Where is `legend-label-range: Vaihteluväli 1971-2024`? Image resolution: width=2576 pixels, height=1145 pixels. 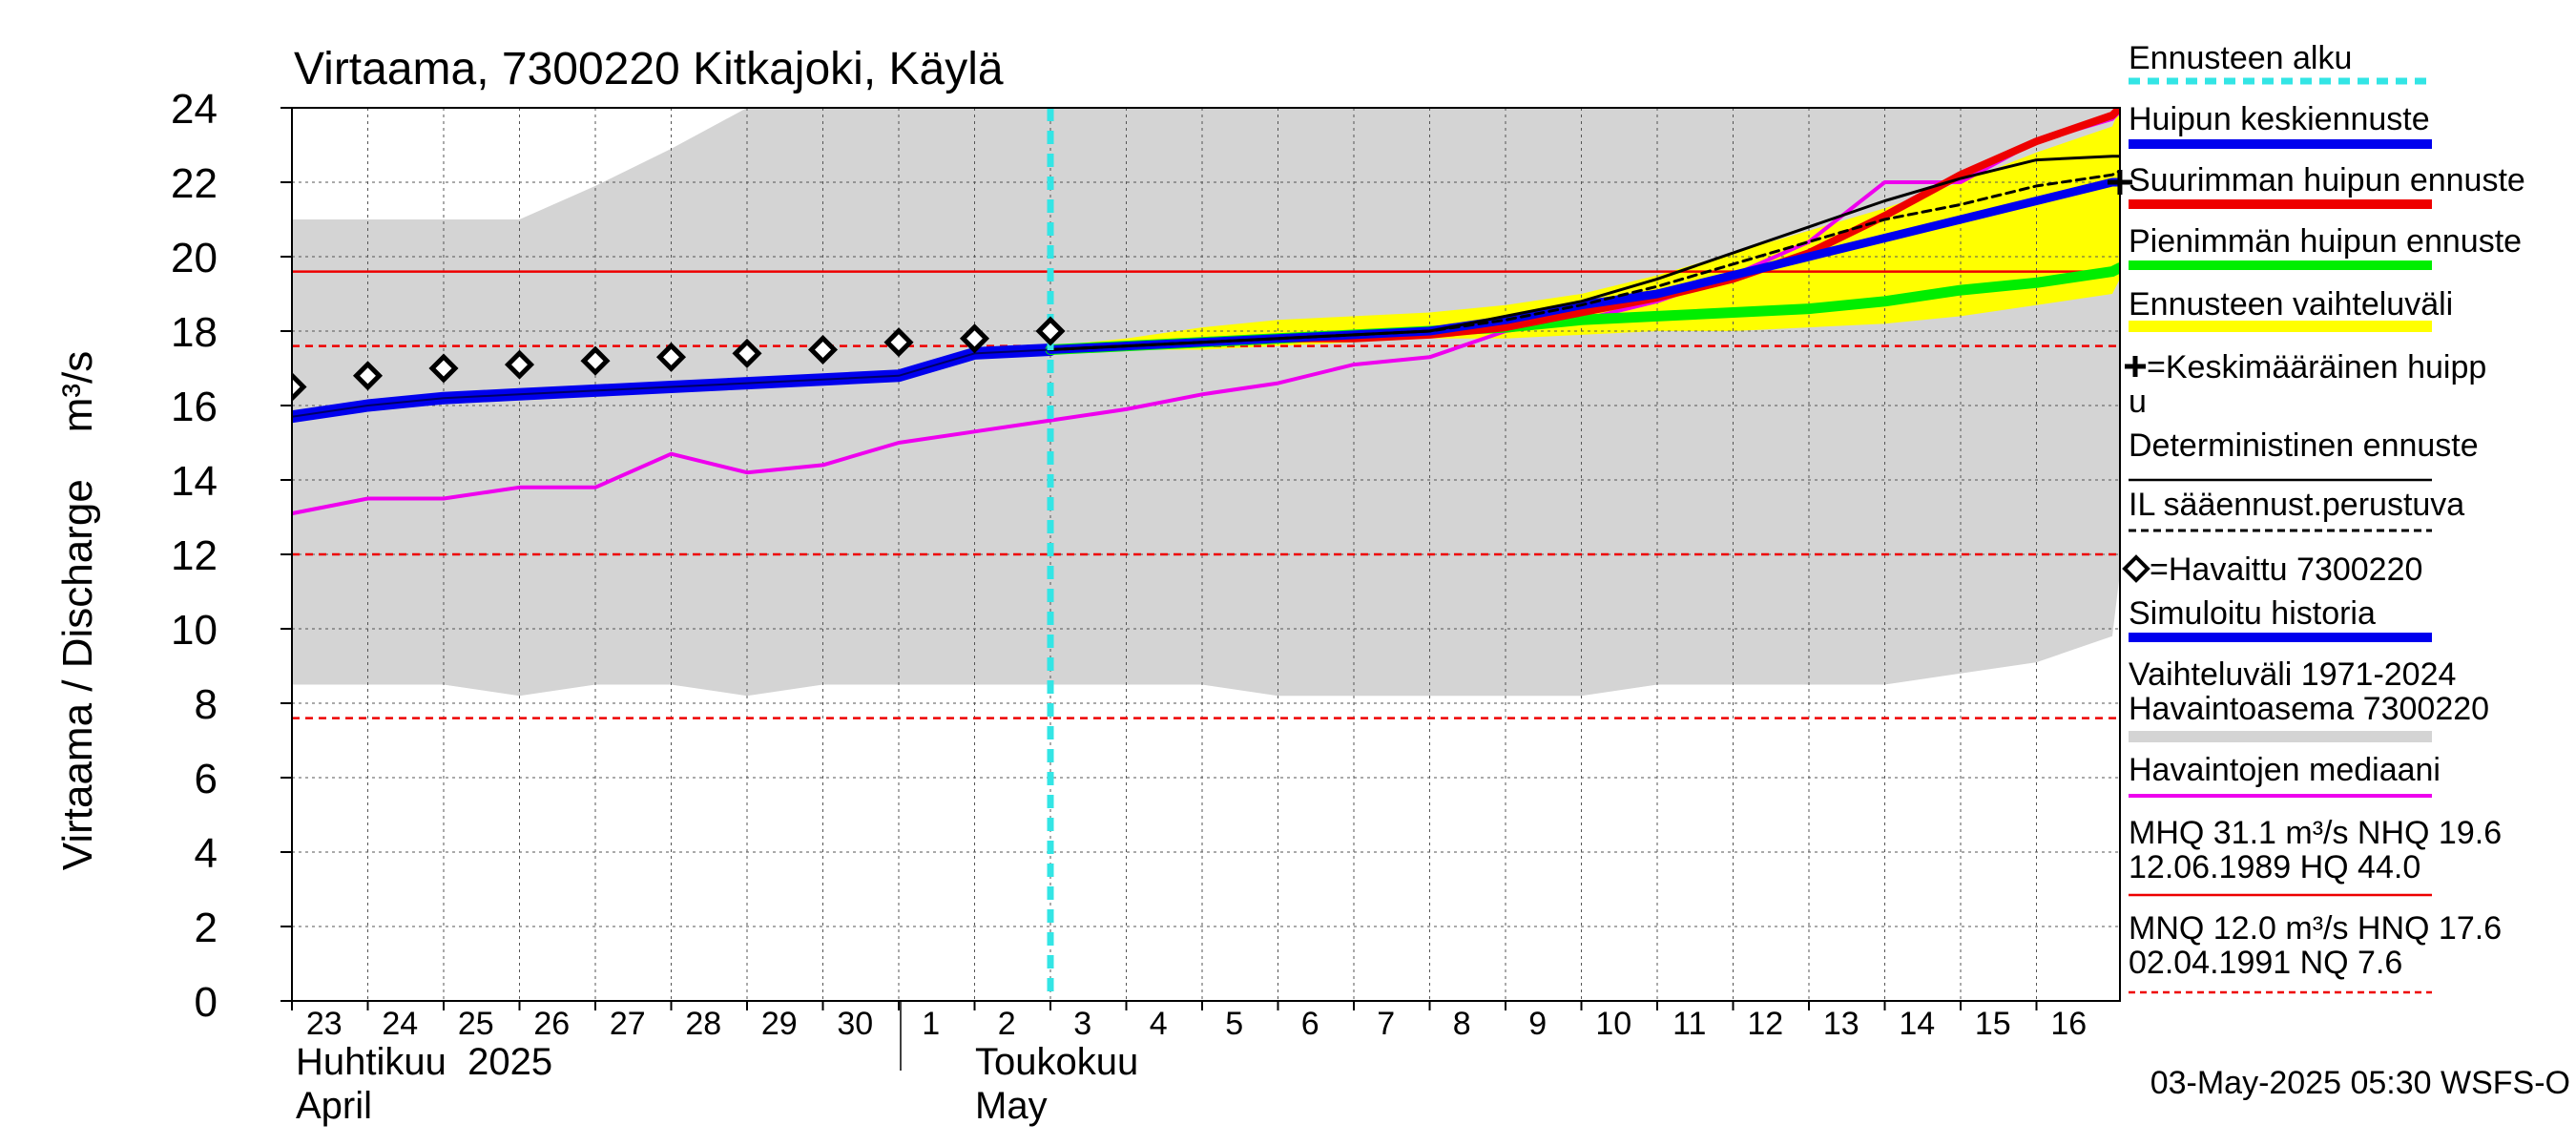
legend-label-range: Vaihteluväli 1971-2024 is located at coordinates (2292, 674).